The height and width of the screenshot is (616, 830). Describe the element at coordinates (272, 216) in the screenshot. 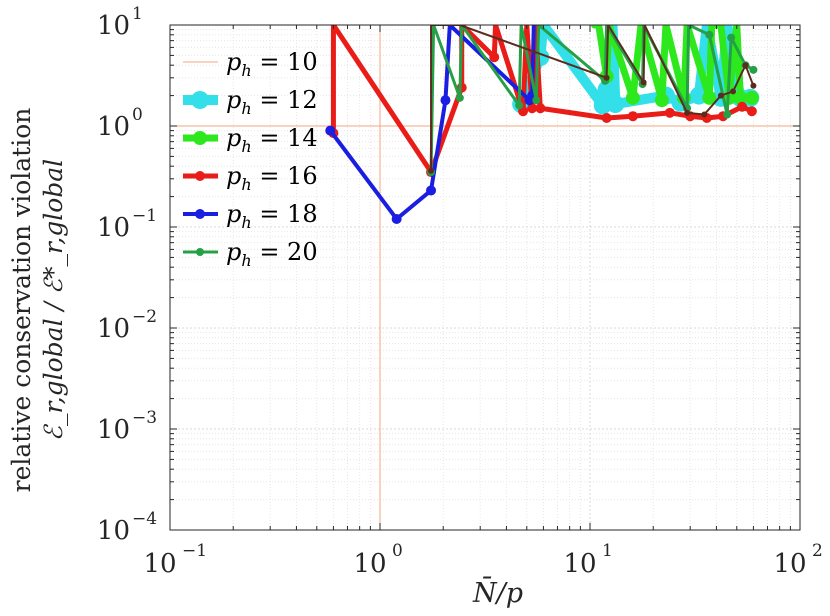

I see `legend-label: ph = 18` at that location.